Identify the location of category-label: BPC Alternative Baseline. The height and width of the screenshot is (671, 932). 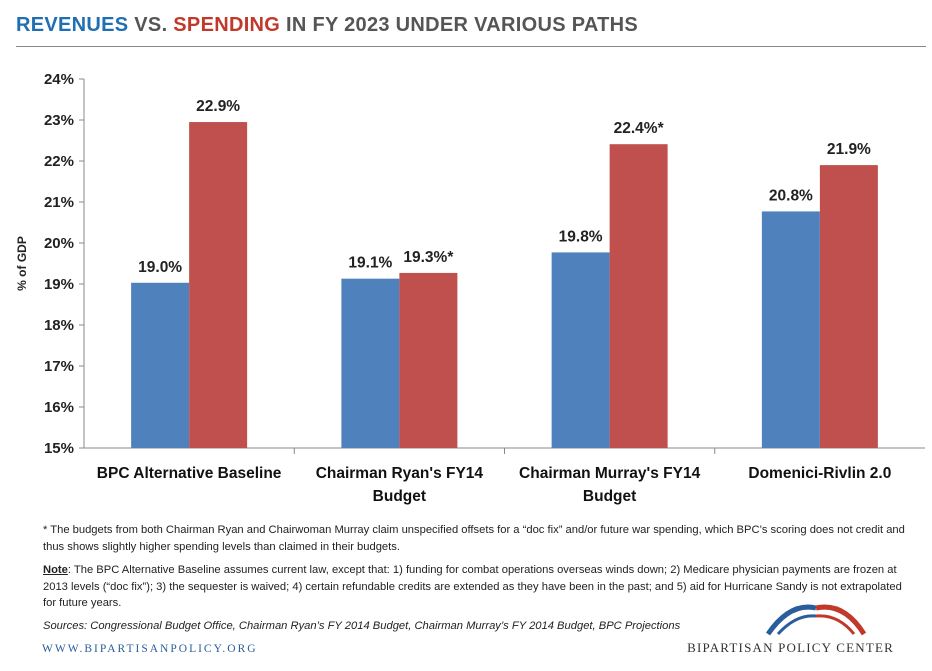
(189, 473).